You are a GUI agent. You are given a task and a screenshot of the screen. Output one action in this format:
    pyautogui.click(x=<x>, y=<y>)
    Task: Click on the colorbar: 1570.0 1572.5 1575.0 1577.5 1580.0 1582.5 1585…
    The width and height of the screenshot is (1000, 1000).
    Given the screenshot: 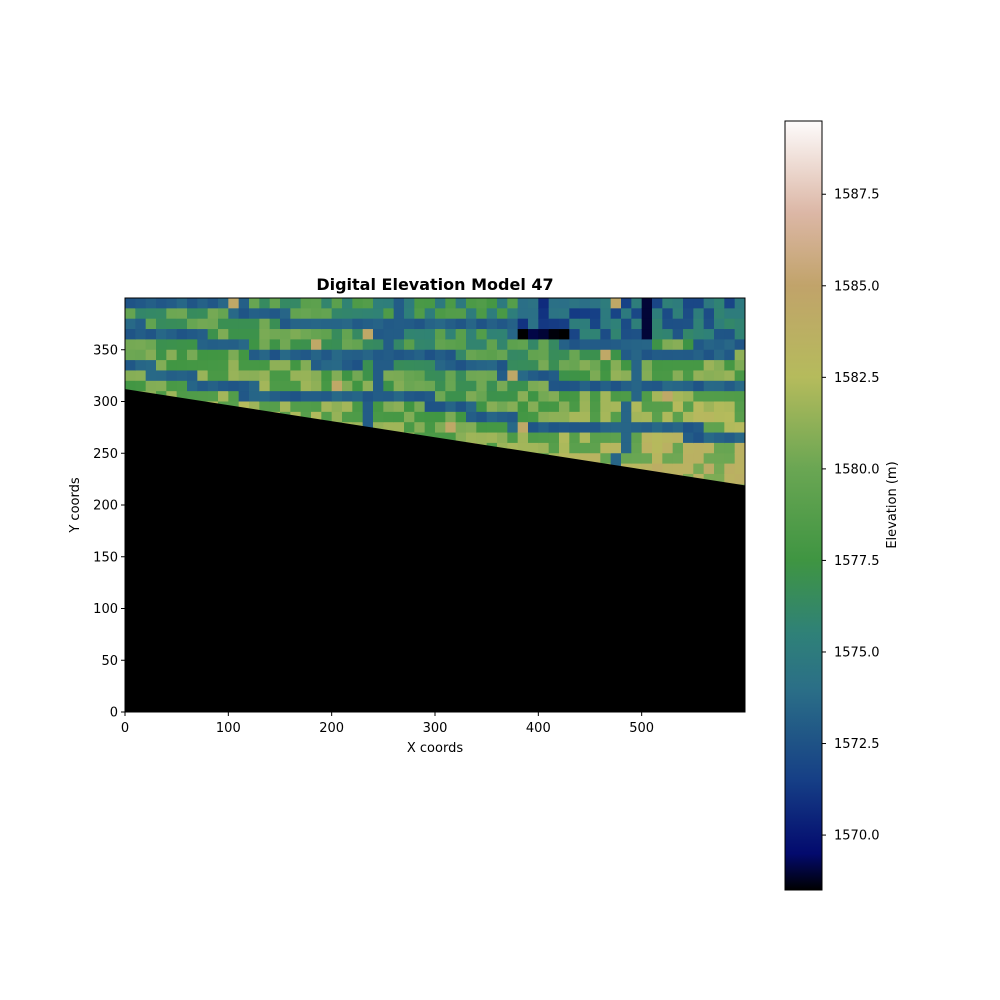 What is the action you would take?
    pyautogui.click(x=842, y=505)
    